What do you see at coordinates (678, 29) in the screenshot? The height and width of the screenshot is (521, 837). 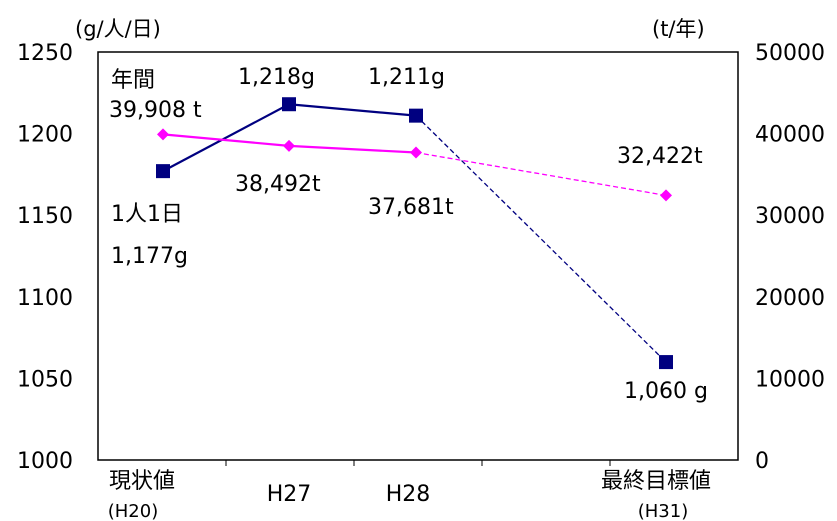 I see `right-axis-unit: (t/年)` at bounding box center [678, 29].